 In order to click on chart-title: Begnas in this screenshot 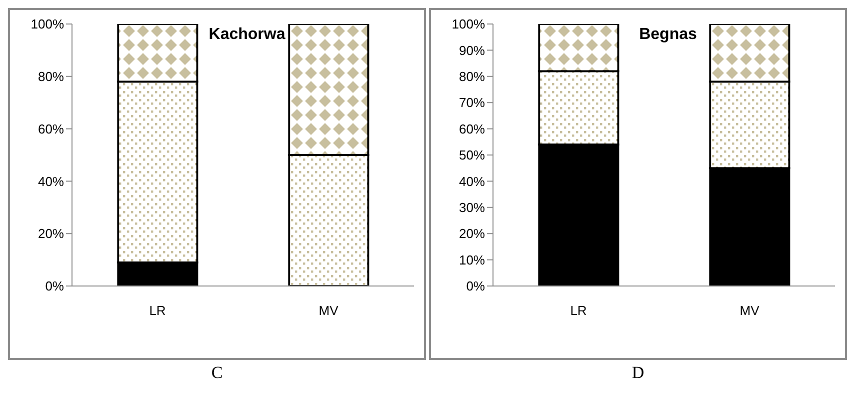, I will do `click(668, 34)`.